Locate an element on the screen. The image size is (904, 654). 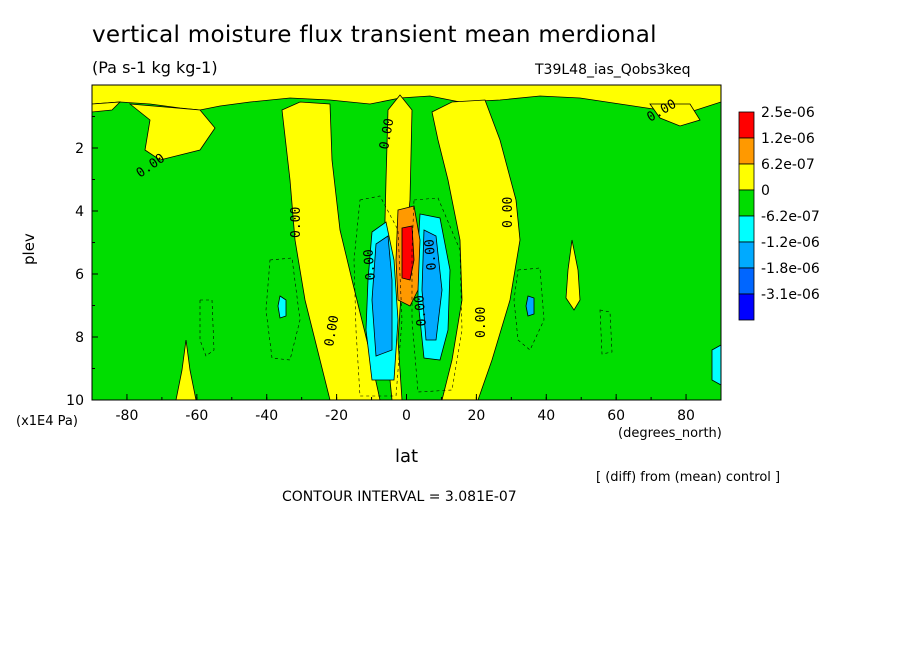
x-axis-label: lat is located at coordinates (407, 456).